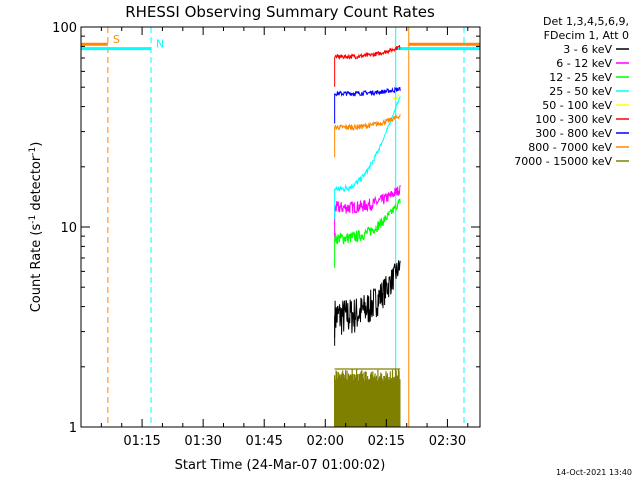  What do you see at coordinates (36, 185) in the screenshot?
I see `y-axis-label-mid: detector` at bounding box center [36, 185].